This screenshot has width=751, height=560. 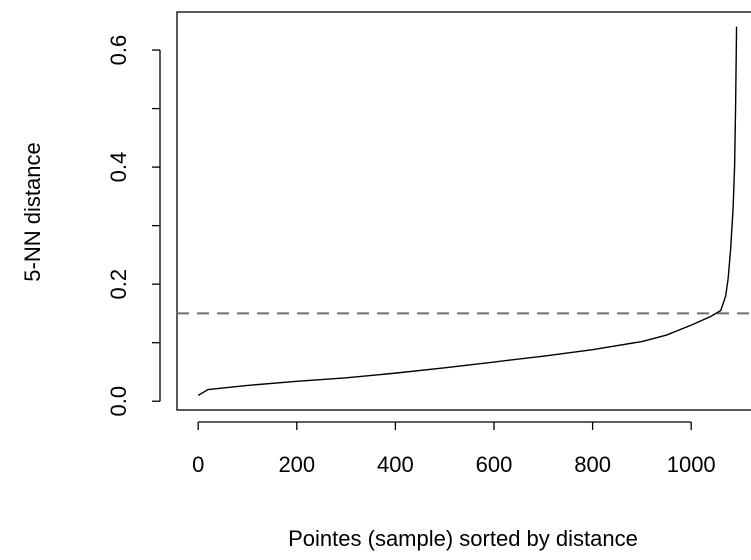 I want to click on x-tick-label: 800, so click(x=592, y=464).